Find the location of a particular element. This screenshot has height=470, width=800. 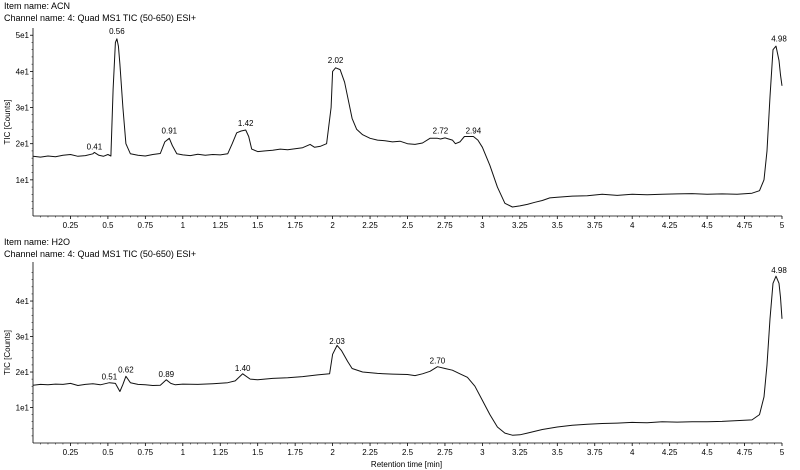

item-name-h2o: Item name: H2O is located at coordinates (37, 242).